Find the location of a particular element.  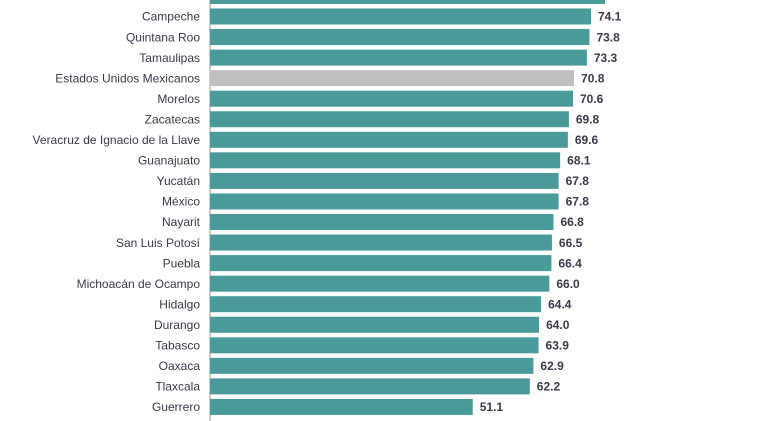

value-label: 66.0 is located at coordinates (568, 284).